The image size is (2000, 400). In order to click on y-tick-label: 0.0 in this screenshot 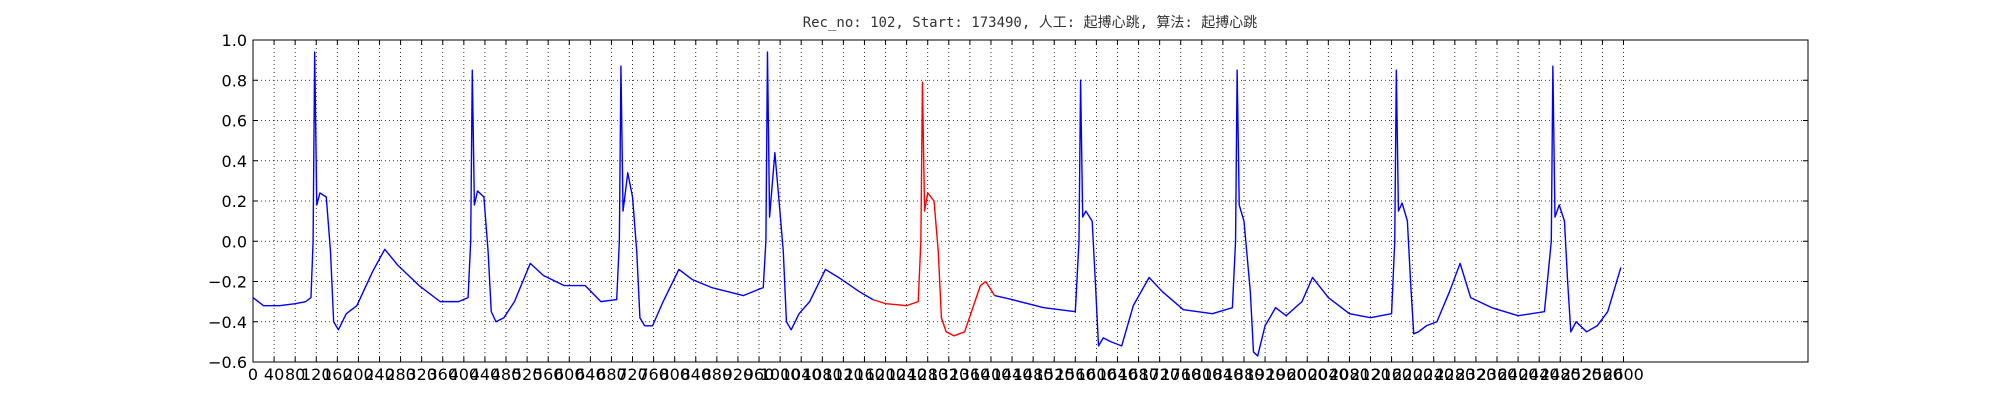, I will do `click(234, 241)`.